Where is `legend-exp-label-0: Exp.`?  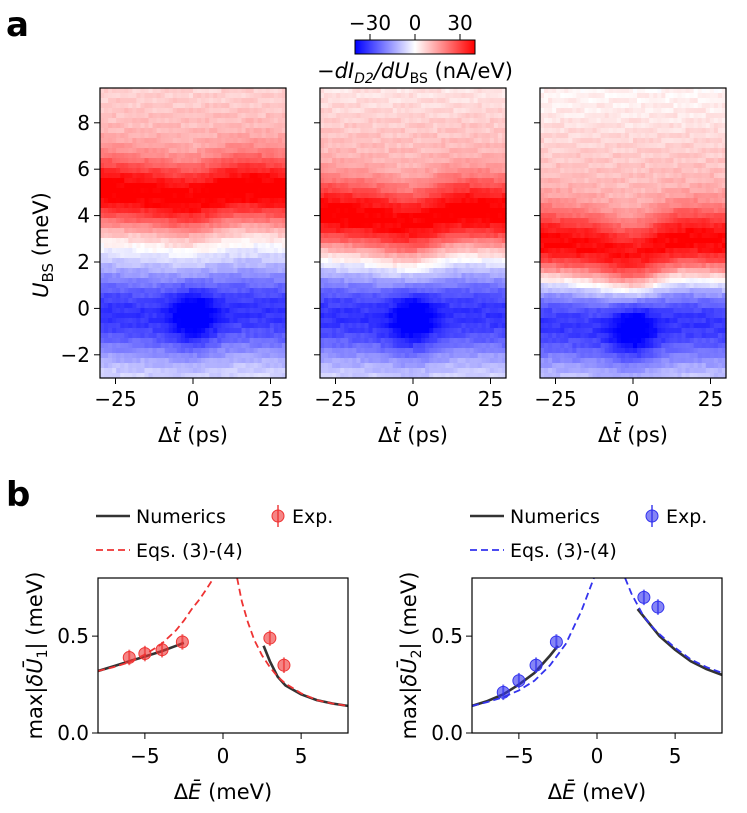 legend-exp-label-0: Exp. is located at coordinates (312, 517).